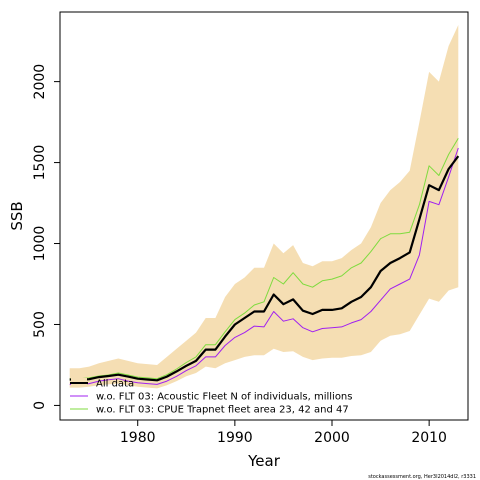 The height and width of the screenshot is (480, 480). Describe the element at coordinates (40, 244) in the screenshot. I see `y-tick-label: 1000` at that location.